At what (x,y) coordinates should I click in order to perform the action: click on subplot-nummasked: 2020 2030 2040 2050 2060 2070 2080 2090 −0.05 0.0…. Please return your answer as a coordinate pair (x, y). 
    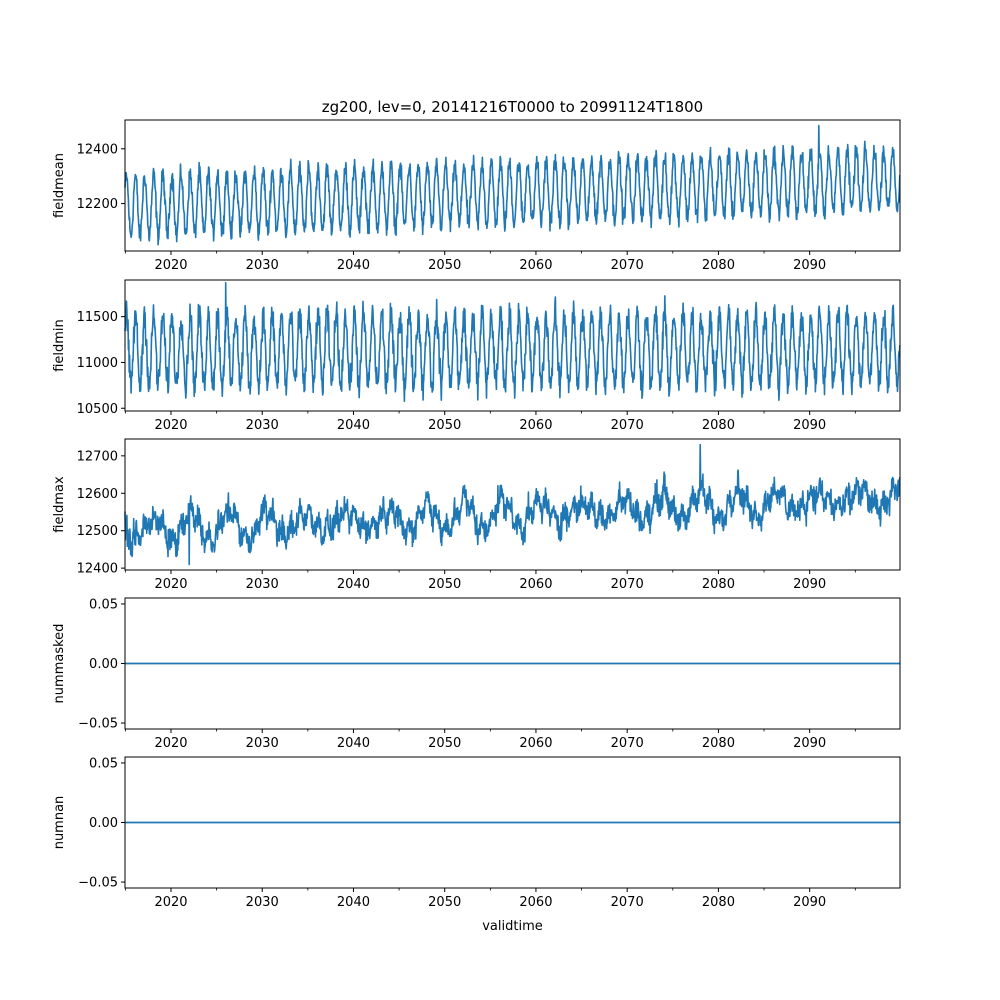
    Looking at the image, I should click on (476, 674).